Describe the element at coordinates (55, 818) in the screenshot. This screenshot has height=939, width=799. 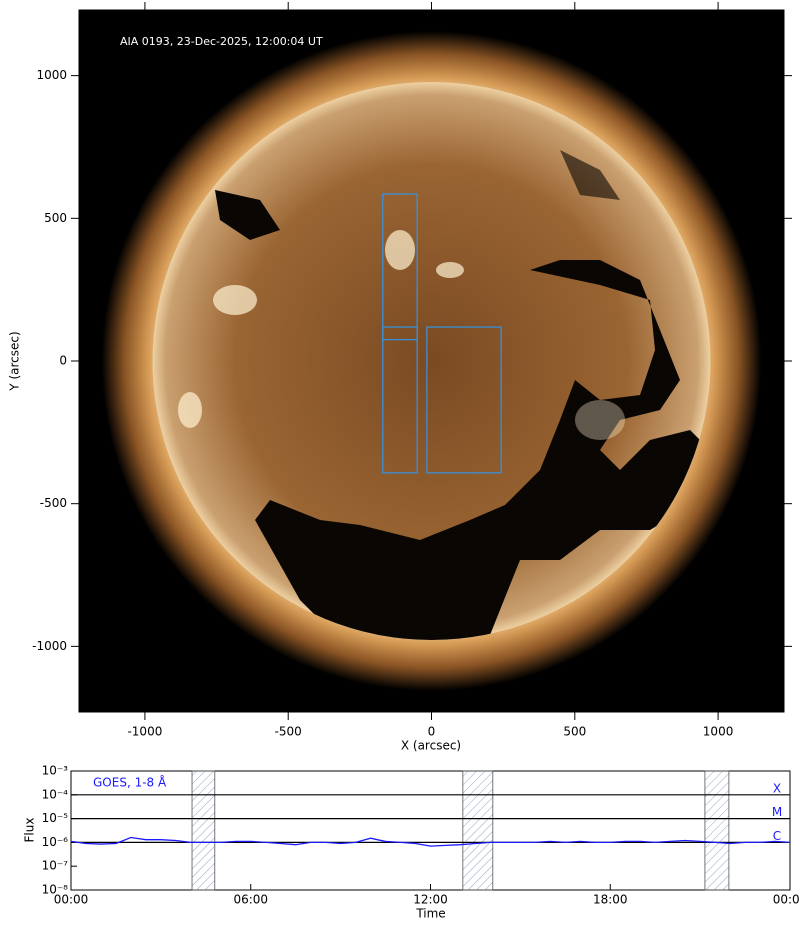
I see `y-tick-label: 10⁻⁵` at that location.